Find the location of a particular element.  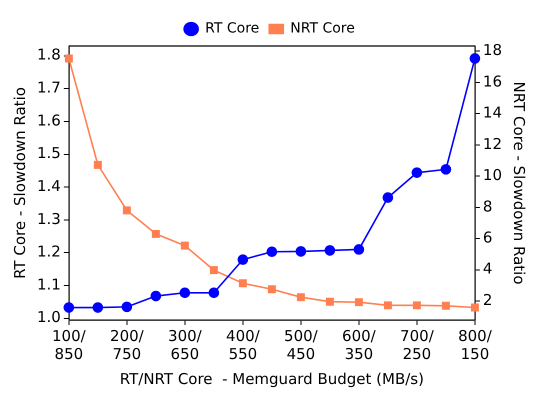

y2-tick-label: 8 is located at coordinates (487, 206).